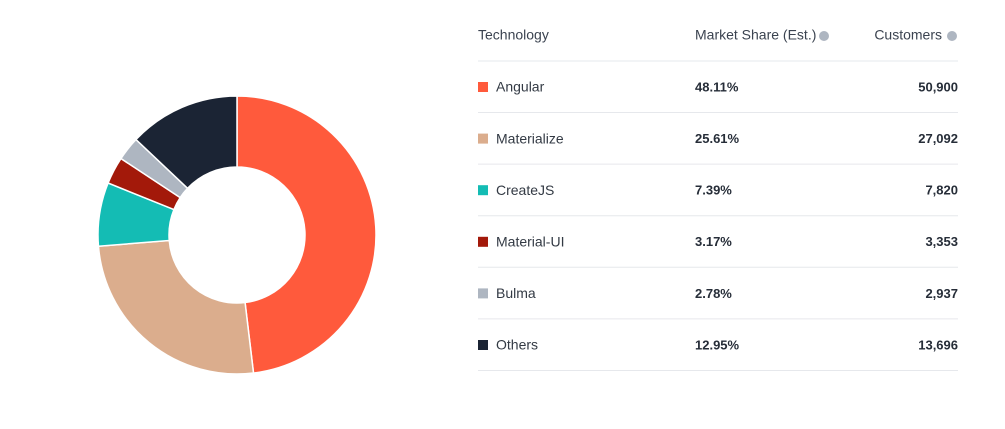  I want to click on customers: 27,092, so click(938, 138).